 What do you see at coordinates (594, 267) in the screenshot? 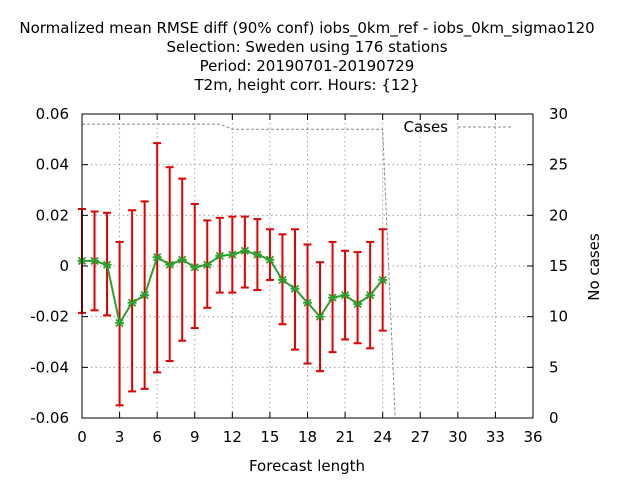
I see `y2-axis-title: No cases` at bounding box center [594, 267].